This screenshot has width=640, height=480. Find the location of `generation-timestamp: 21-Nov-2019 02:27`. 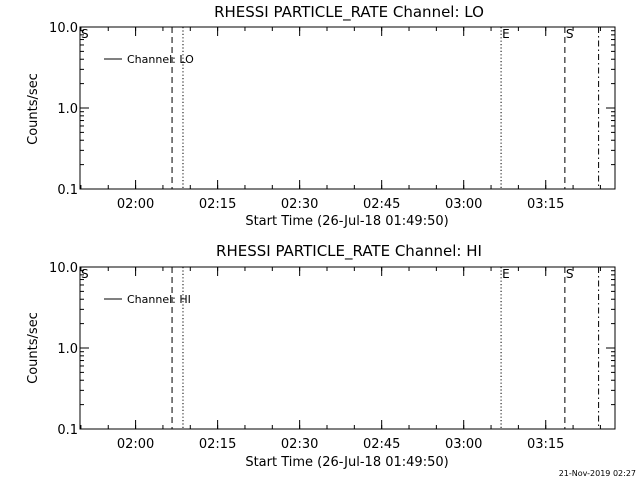

generation-timestamp: 21-Nov-2019 02:27 is located at coordinates (597, 473).